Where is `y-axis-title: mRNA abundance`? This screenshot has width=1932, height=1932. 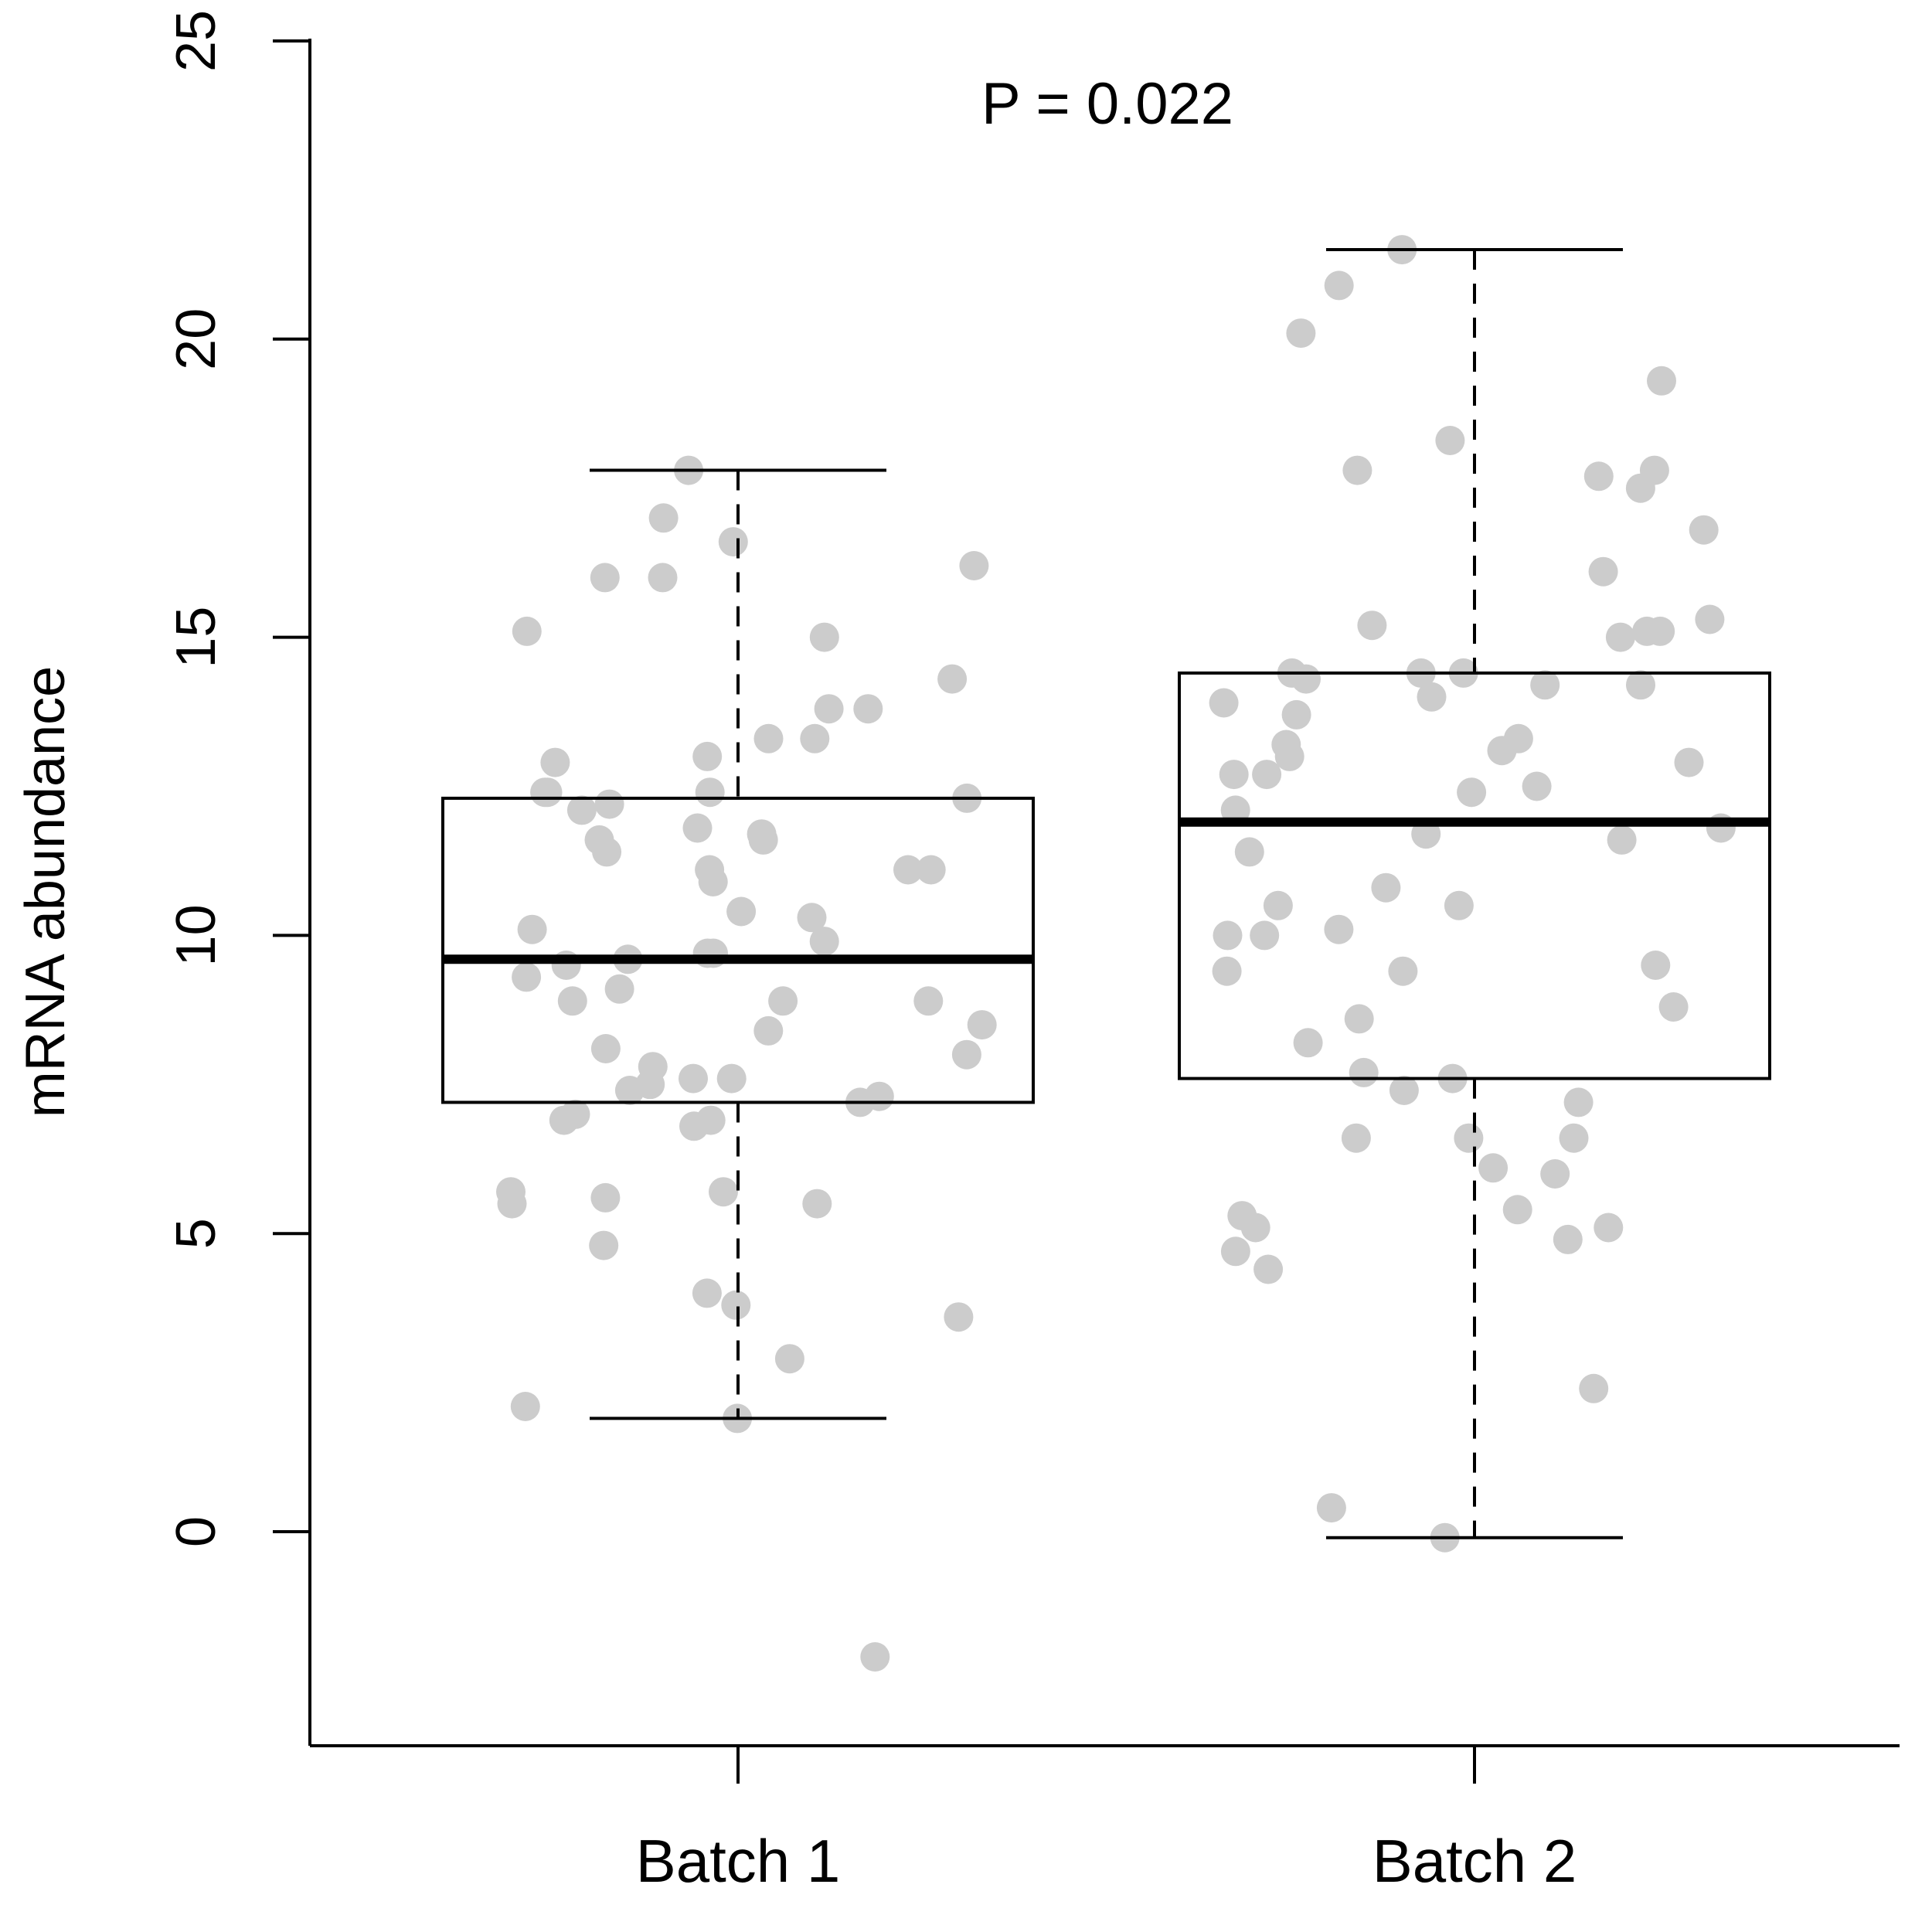
y-axis-title: mRNA abundance is located at coordinates (46, 892).